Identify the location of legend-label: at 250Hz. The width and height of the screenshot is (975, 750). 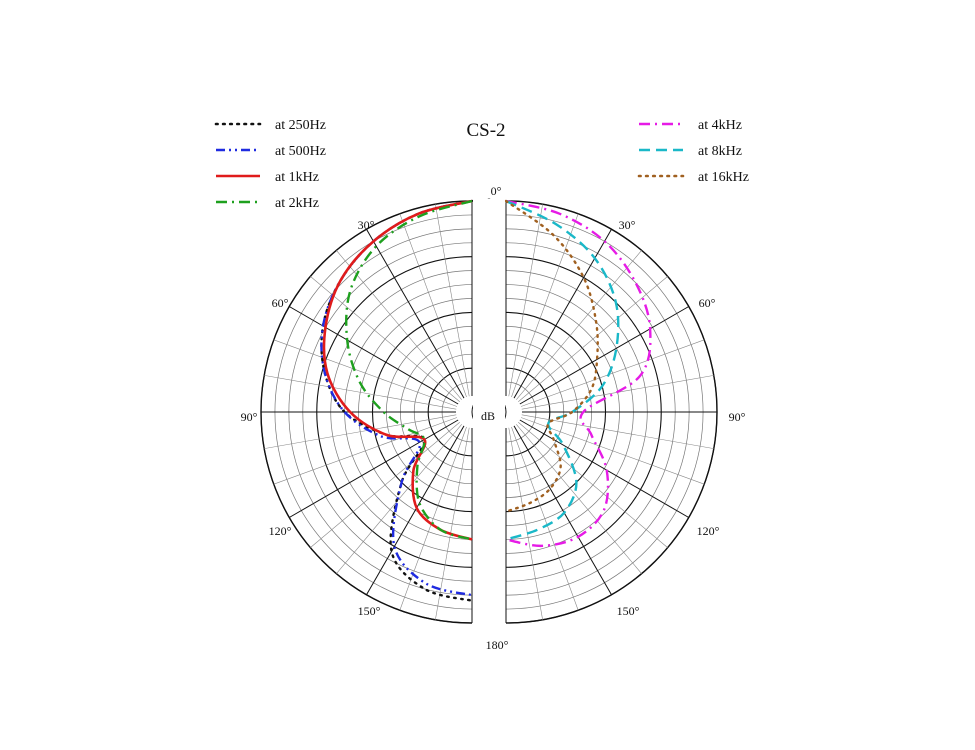
(300, 125).